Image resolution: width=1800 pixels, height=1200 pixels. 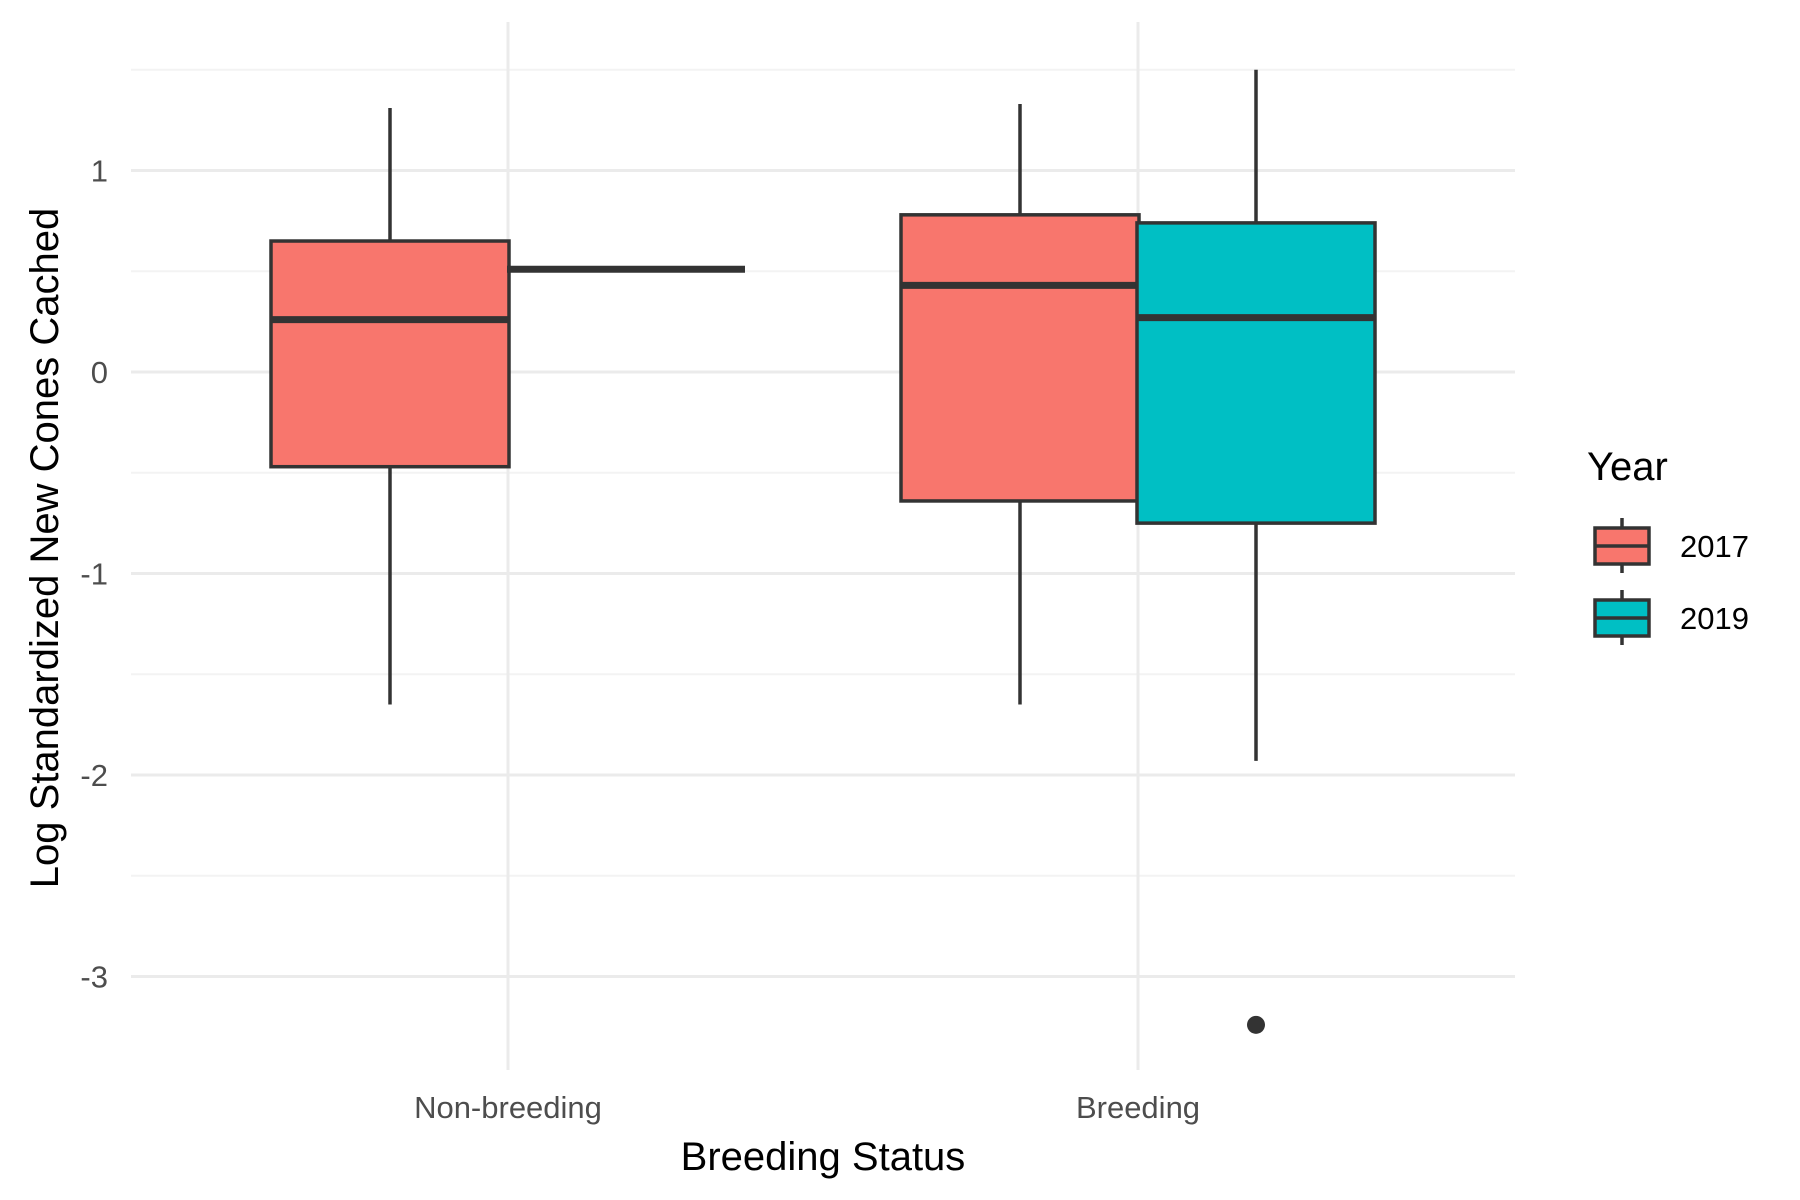 What do you see at coordinates (1256, 551) in the screenshot?
I see `box-2019-breeding` at bounding box center [1256, 551].